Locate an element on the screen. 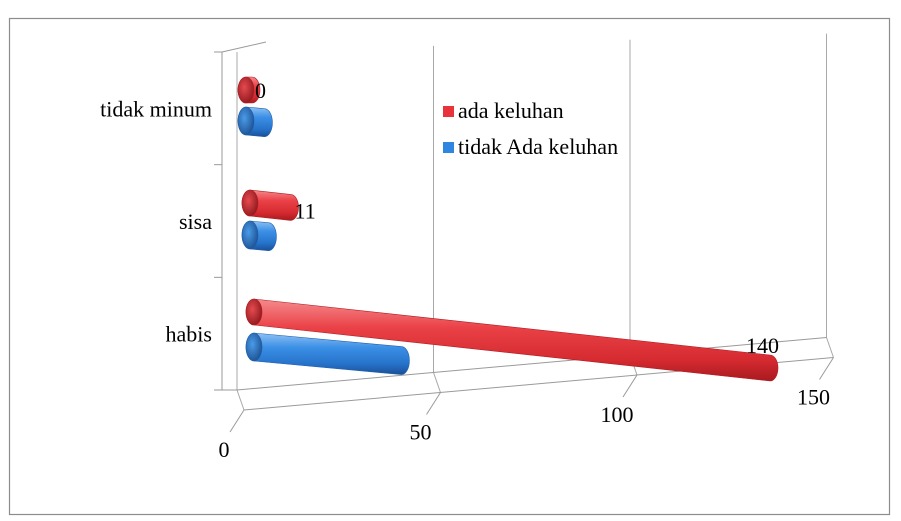  x-tick-label: 50 is located at coordinates (421, 432).